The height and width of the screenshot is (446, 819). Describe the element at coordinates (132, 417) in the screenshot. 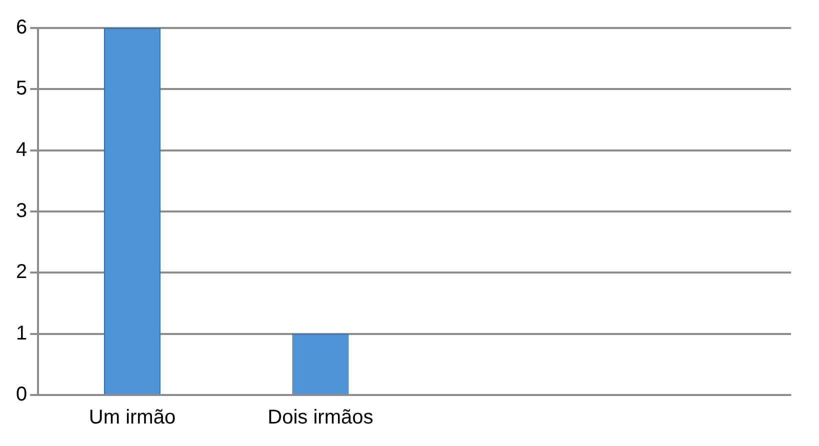

I see `x-tick-label: Um irmão` at that location.